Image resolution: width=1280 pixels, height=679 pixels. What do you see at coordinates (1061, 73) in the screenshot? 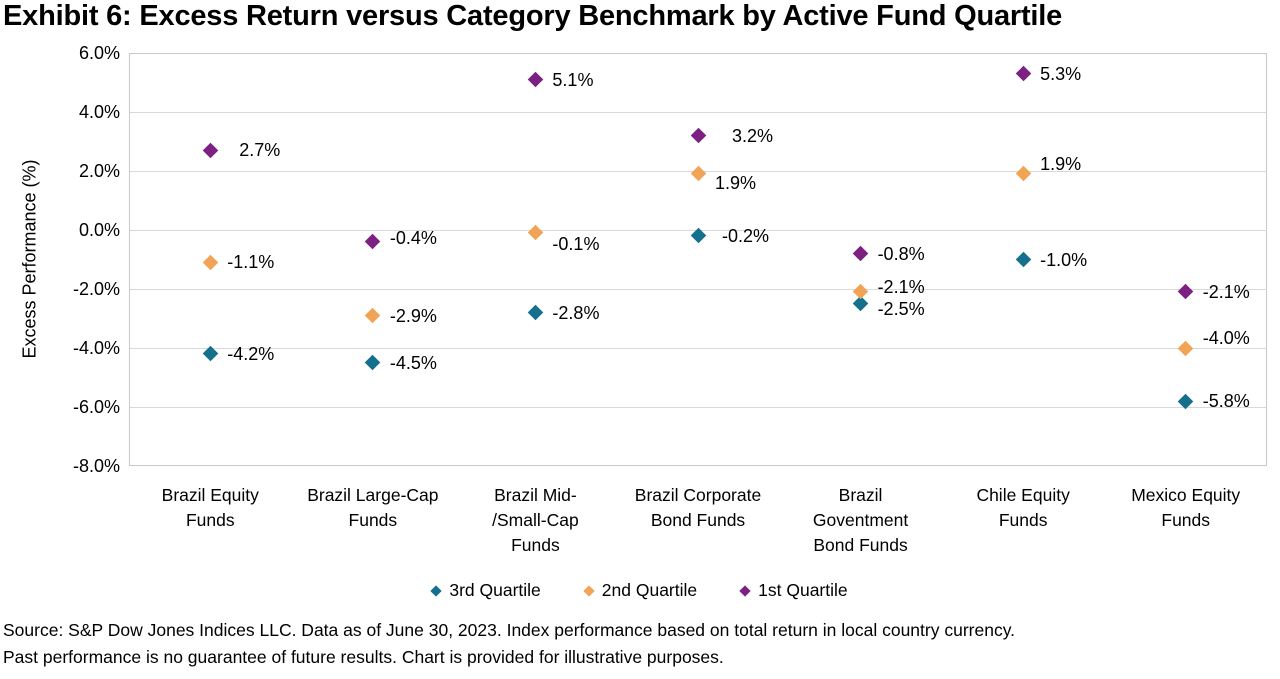
I see `data-point-label: 5.3%` at bounding box center [1061, 73].